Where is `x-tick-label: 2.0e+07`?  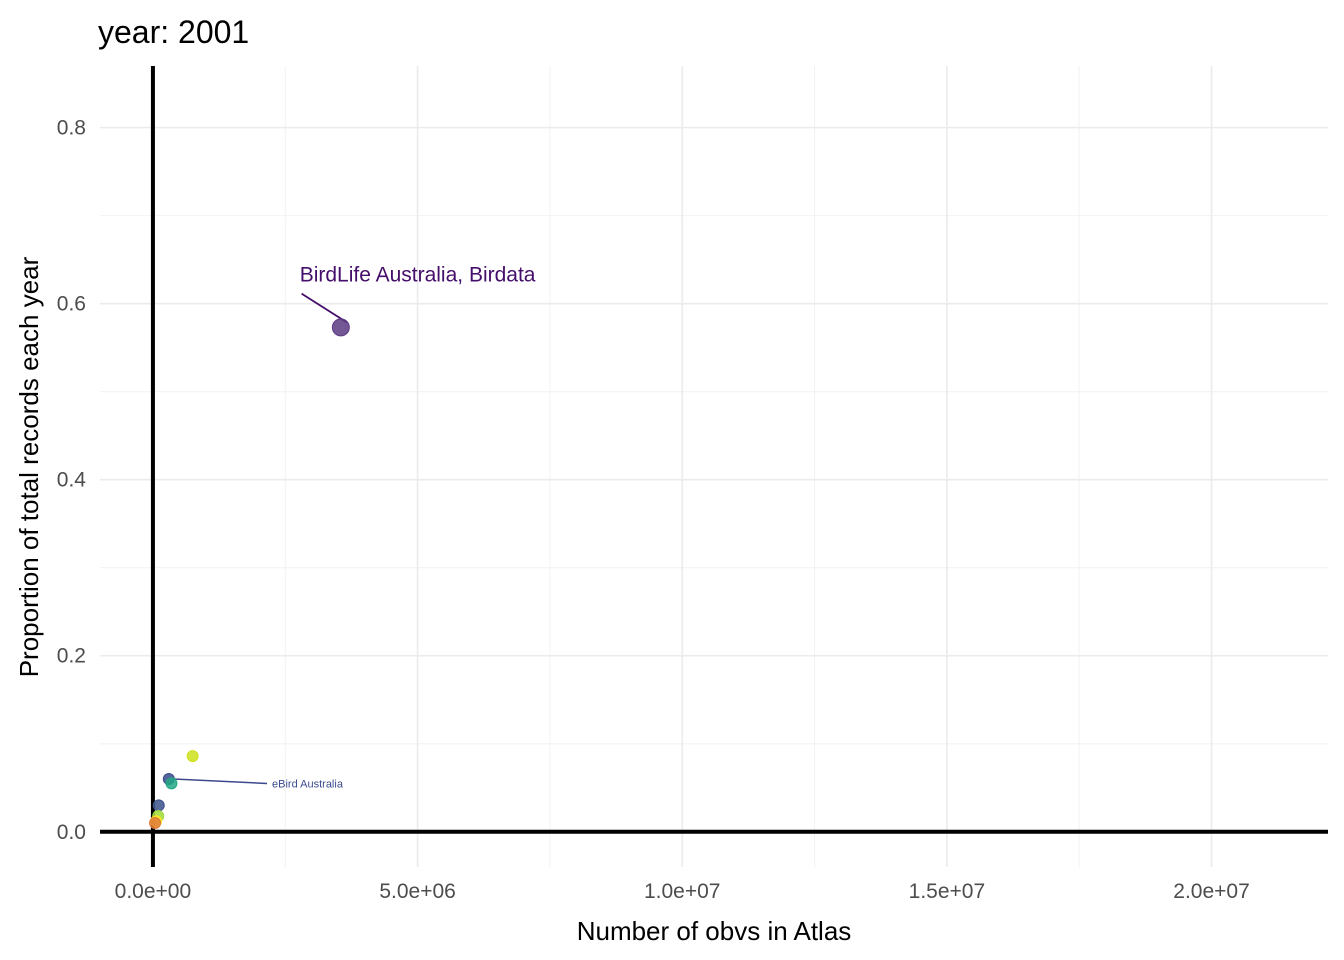
x-tick-label: 2.0e+07 is located at coordinates (1211, 891).